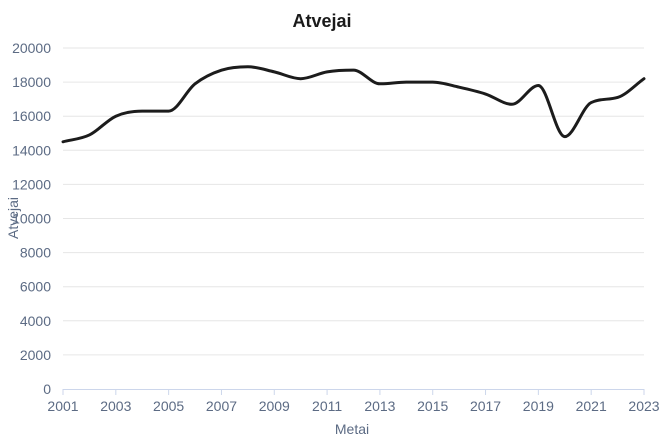 Image resolution: width=670 pixels, height=448 pixels. What do you see at coordinates (168, 406) in the screenshot?
I see `x-tick-label: 2005` at bounding box center [168, 406].